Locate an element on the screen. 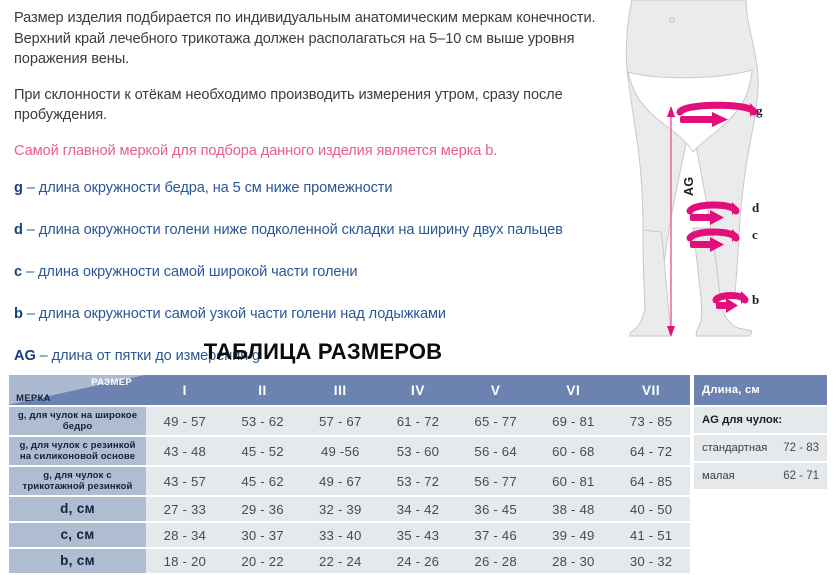 The height and width of the screenshot is (575, 836). row-label-g-knit-band: g, для чулок с трикотажной резинкой is located at coordinates (77, 481).